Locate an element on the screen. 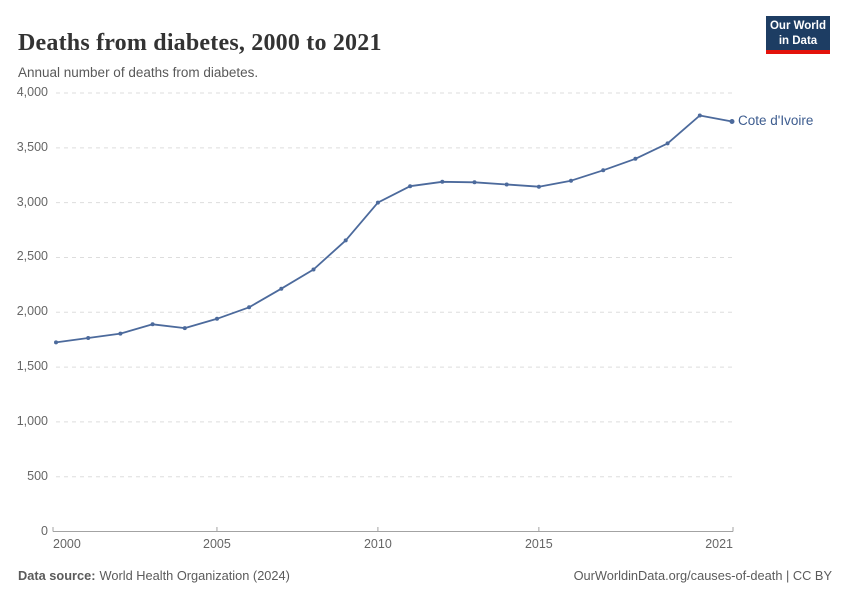 The height and width of the screenshot is (600, 850). y-axis-tick-label: 3,000 is located at coordinates (32, 201).